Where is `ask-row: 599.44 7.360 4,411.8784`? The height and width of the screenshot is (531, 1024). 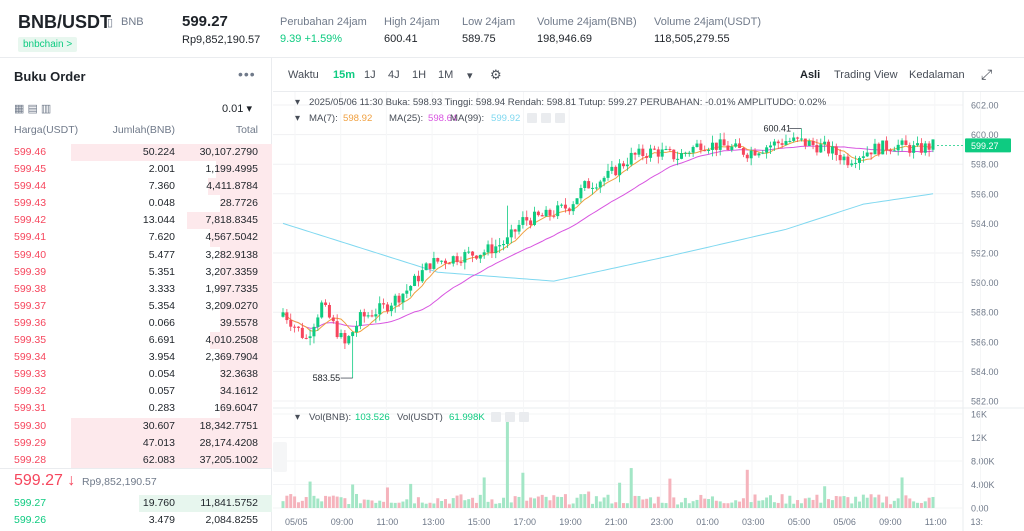 ask-row: 599.44 7.360 4,411.8784 is located at coordinates (136, 187).